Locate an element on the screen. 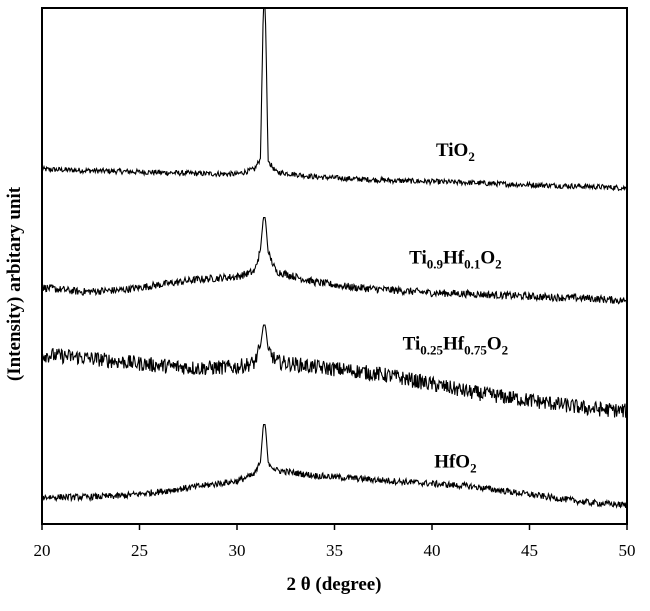  x-tick-label: 25 is located at coordinates (139, 550).